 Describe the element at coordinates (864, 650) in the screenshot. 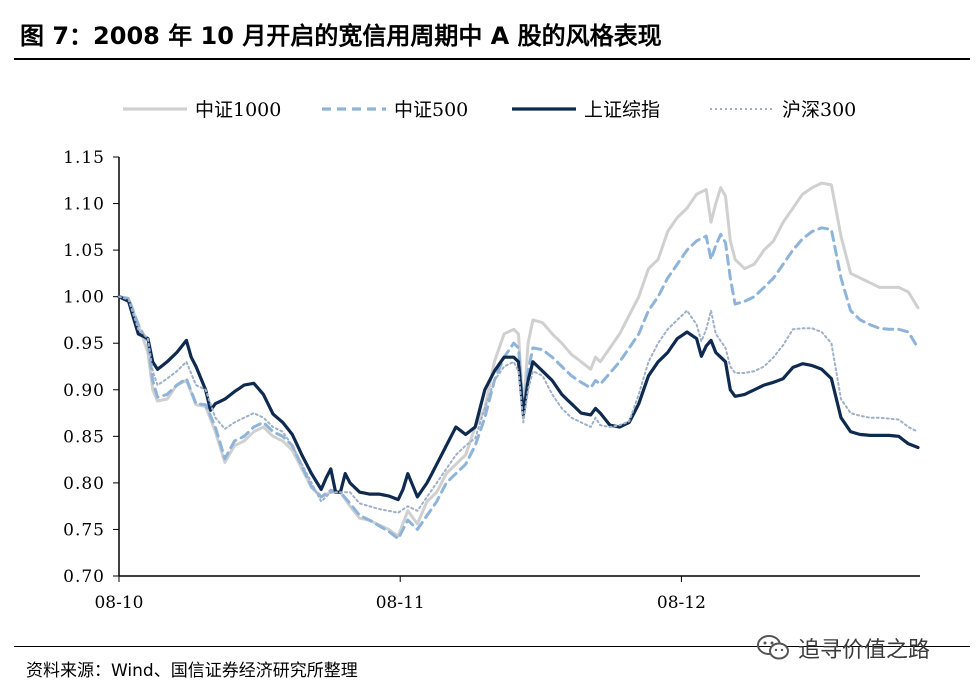

I see `watermark-text: 追寻价值之路` at that location.